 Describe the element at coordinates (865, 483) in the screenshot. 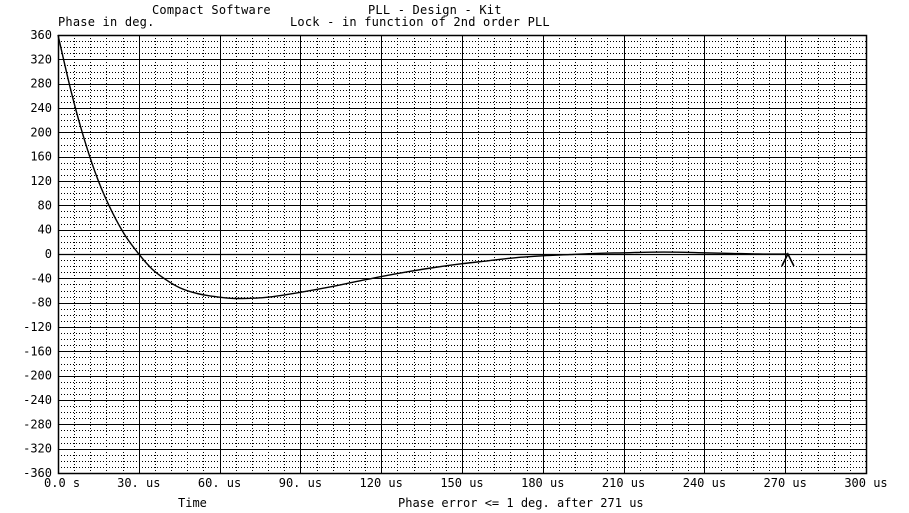

I see `x-tick-label: 300 us` at that location.